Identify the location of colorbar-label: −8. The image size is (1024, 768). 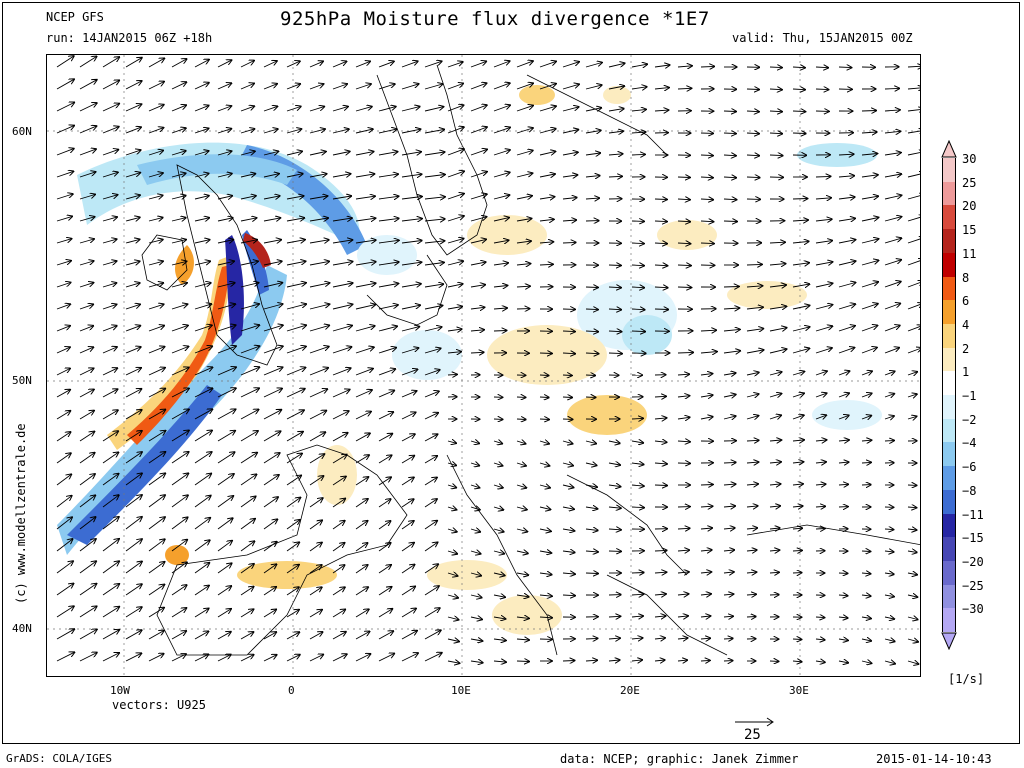
(969, 490).